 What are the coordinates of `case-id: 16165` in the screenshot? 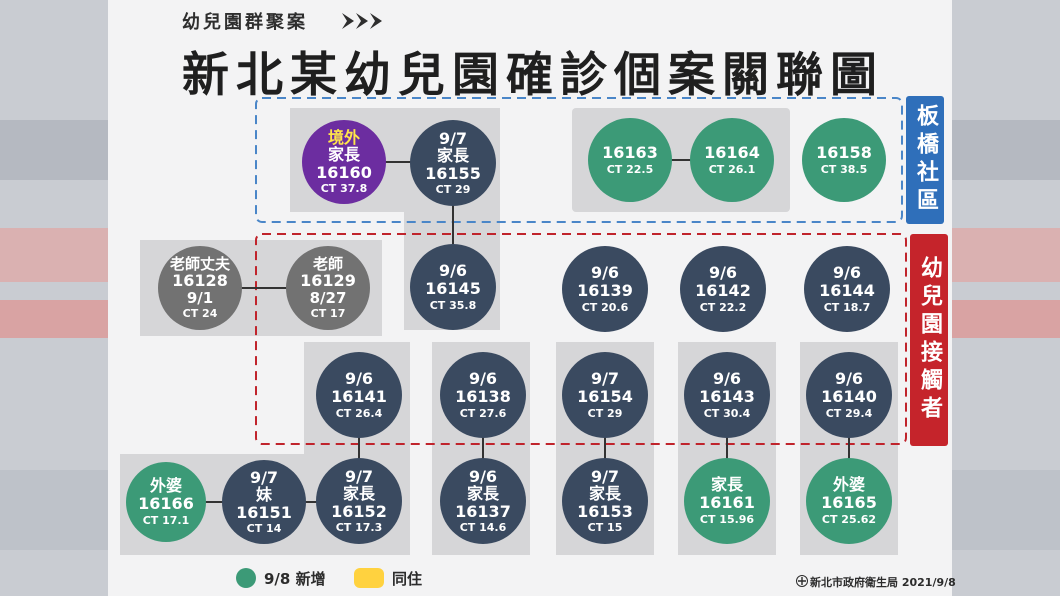 It's located at (849, 502).